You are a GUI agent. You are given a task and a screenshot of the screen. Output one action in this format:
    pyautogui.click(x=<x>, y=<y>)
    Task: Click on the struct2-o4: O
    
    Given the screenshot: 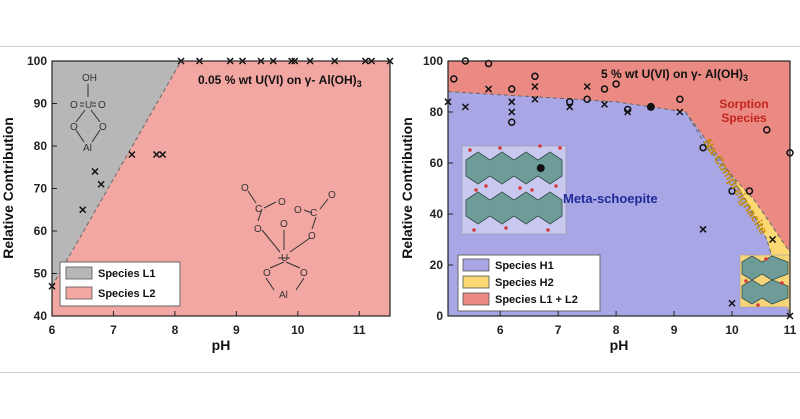 What is the action you would take?
    pyautogui.click(x=332, y=195)
    